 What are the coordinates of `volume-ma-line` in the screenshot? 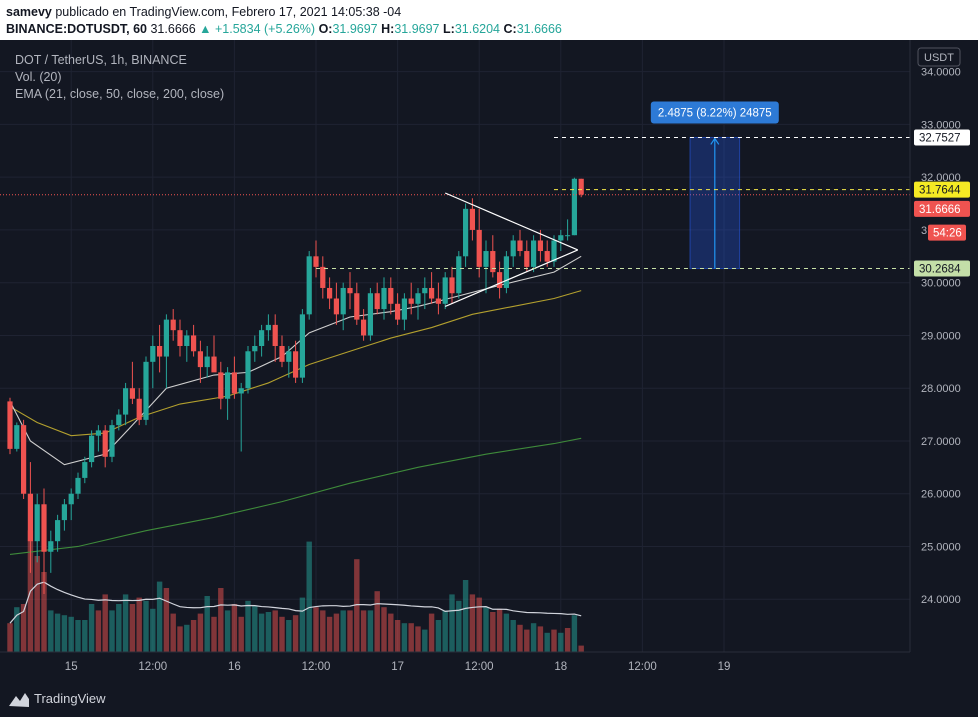 It's located at (295, 602).